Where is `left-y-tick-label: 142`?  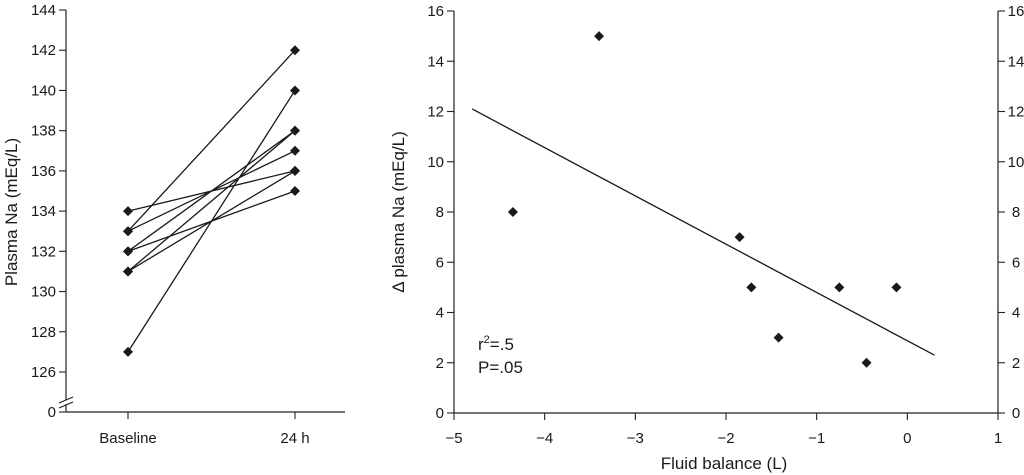
left-y-tick-label: 142 is located at coordinates (43, 50).